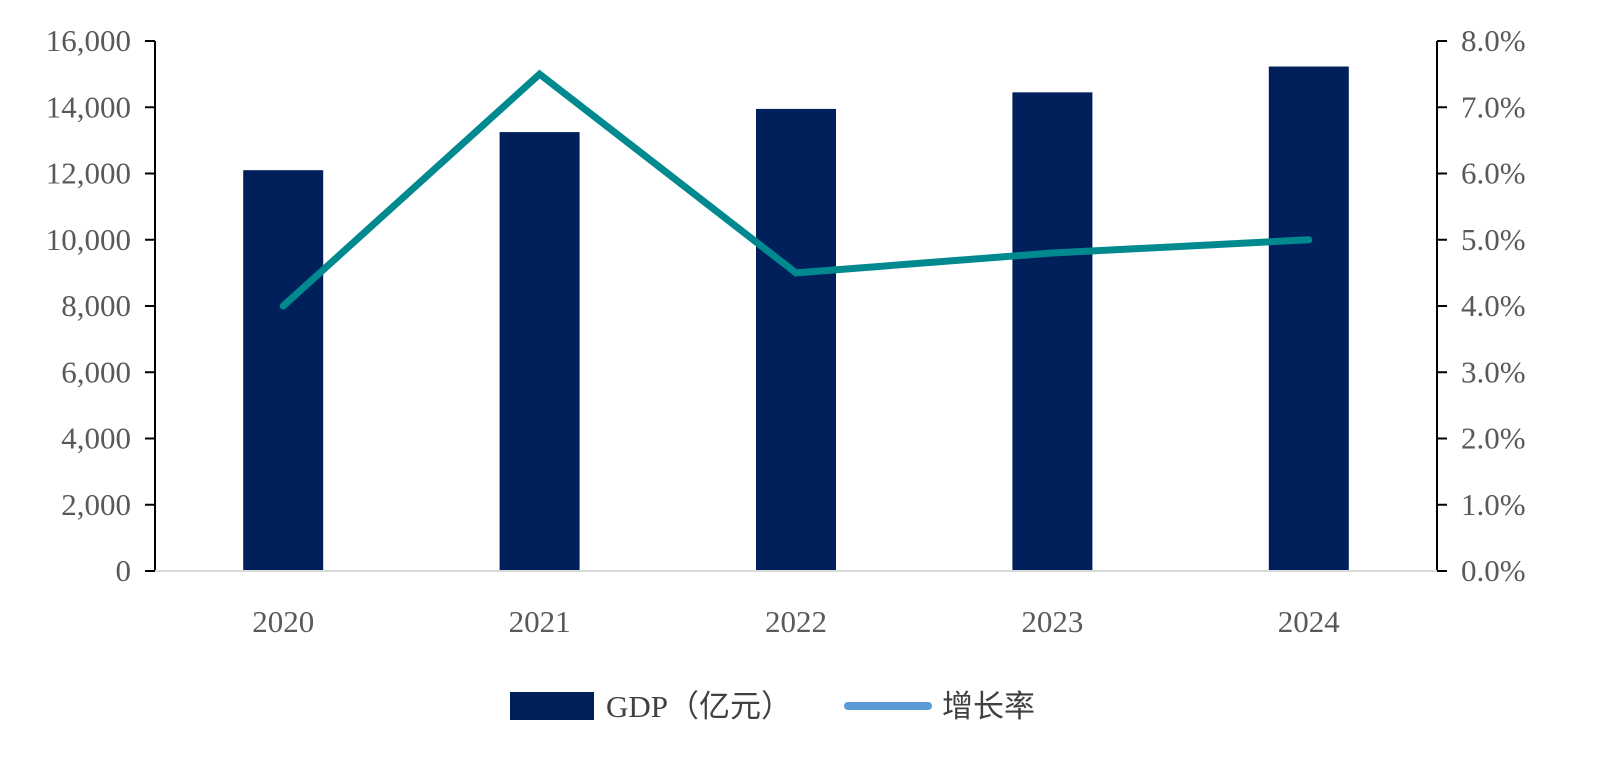  Describe the element at coordinates (1493, 570) in the screenshot. I see `right-axis-tick-label: 0.0%` at that location.